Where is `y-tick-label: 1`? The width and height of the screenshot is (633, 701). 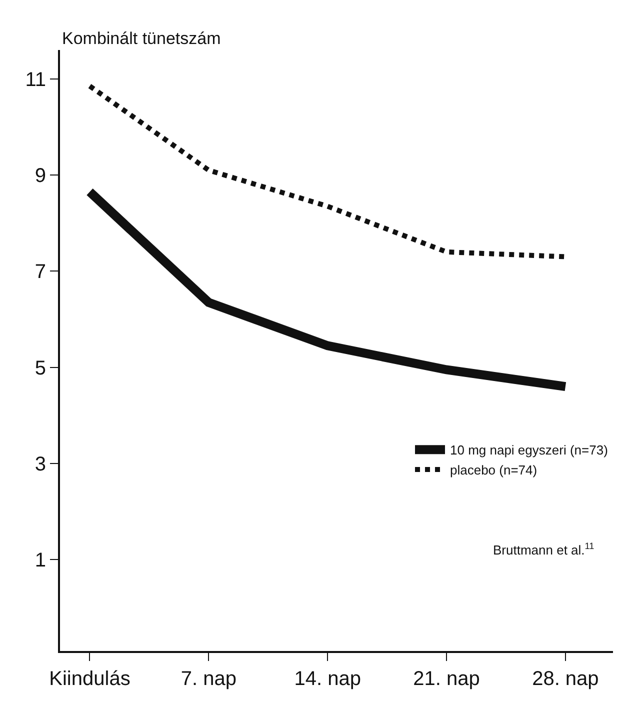
y-tick-label: 1 is located at coordinates (40, 561).